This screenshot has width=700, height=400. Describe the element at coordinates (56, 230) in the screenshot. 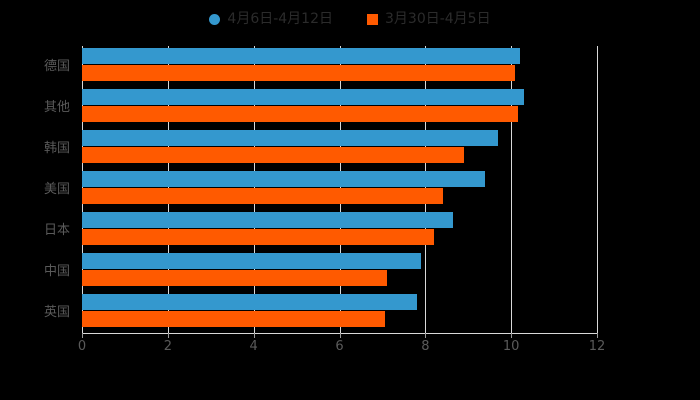

I see `y-axis-label: 日本` at that location.